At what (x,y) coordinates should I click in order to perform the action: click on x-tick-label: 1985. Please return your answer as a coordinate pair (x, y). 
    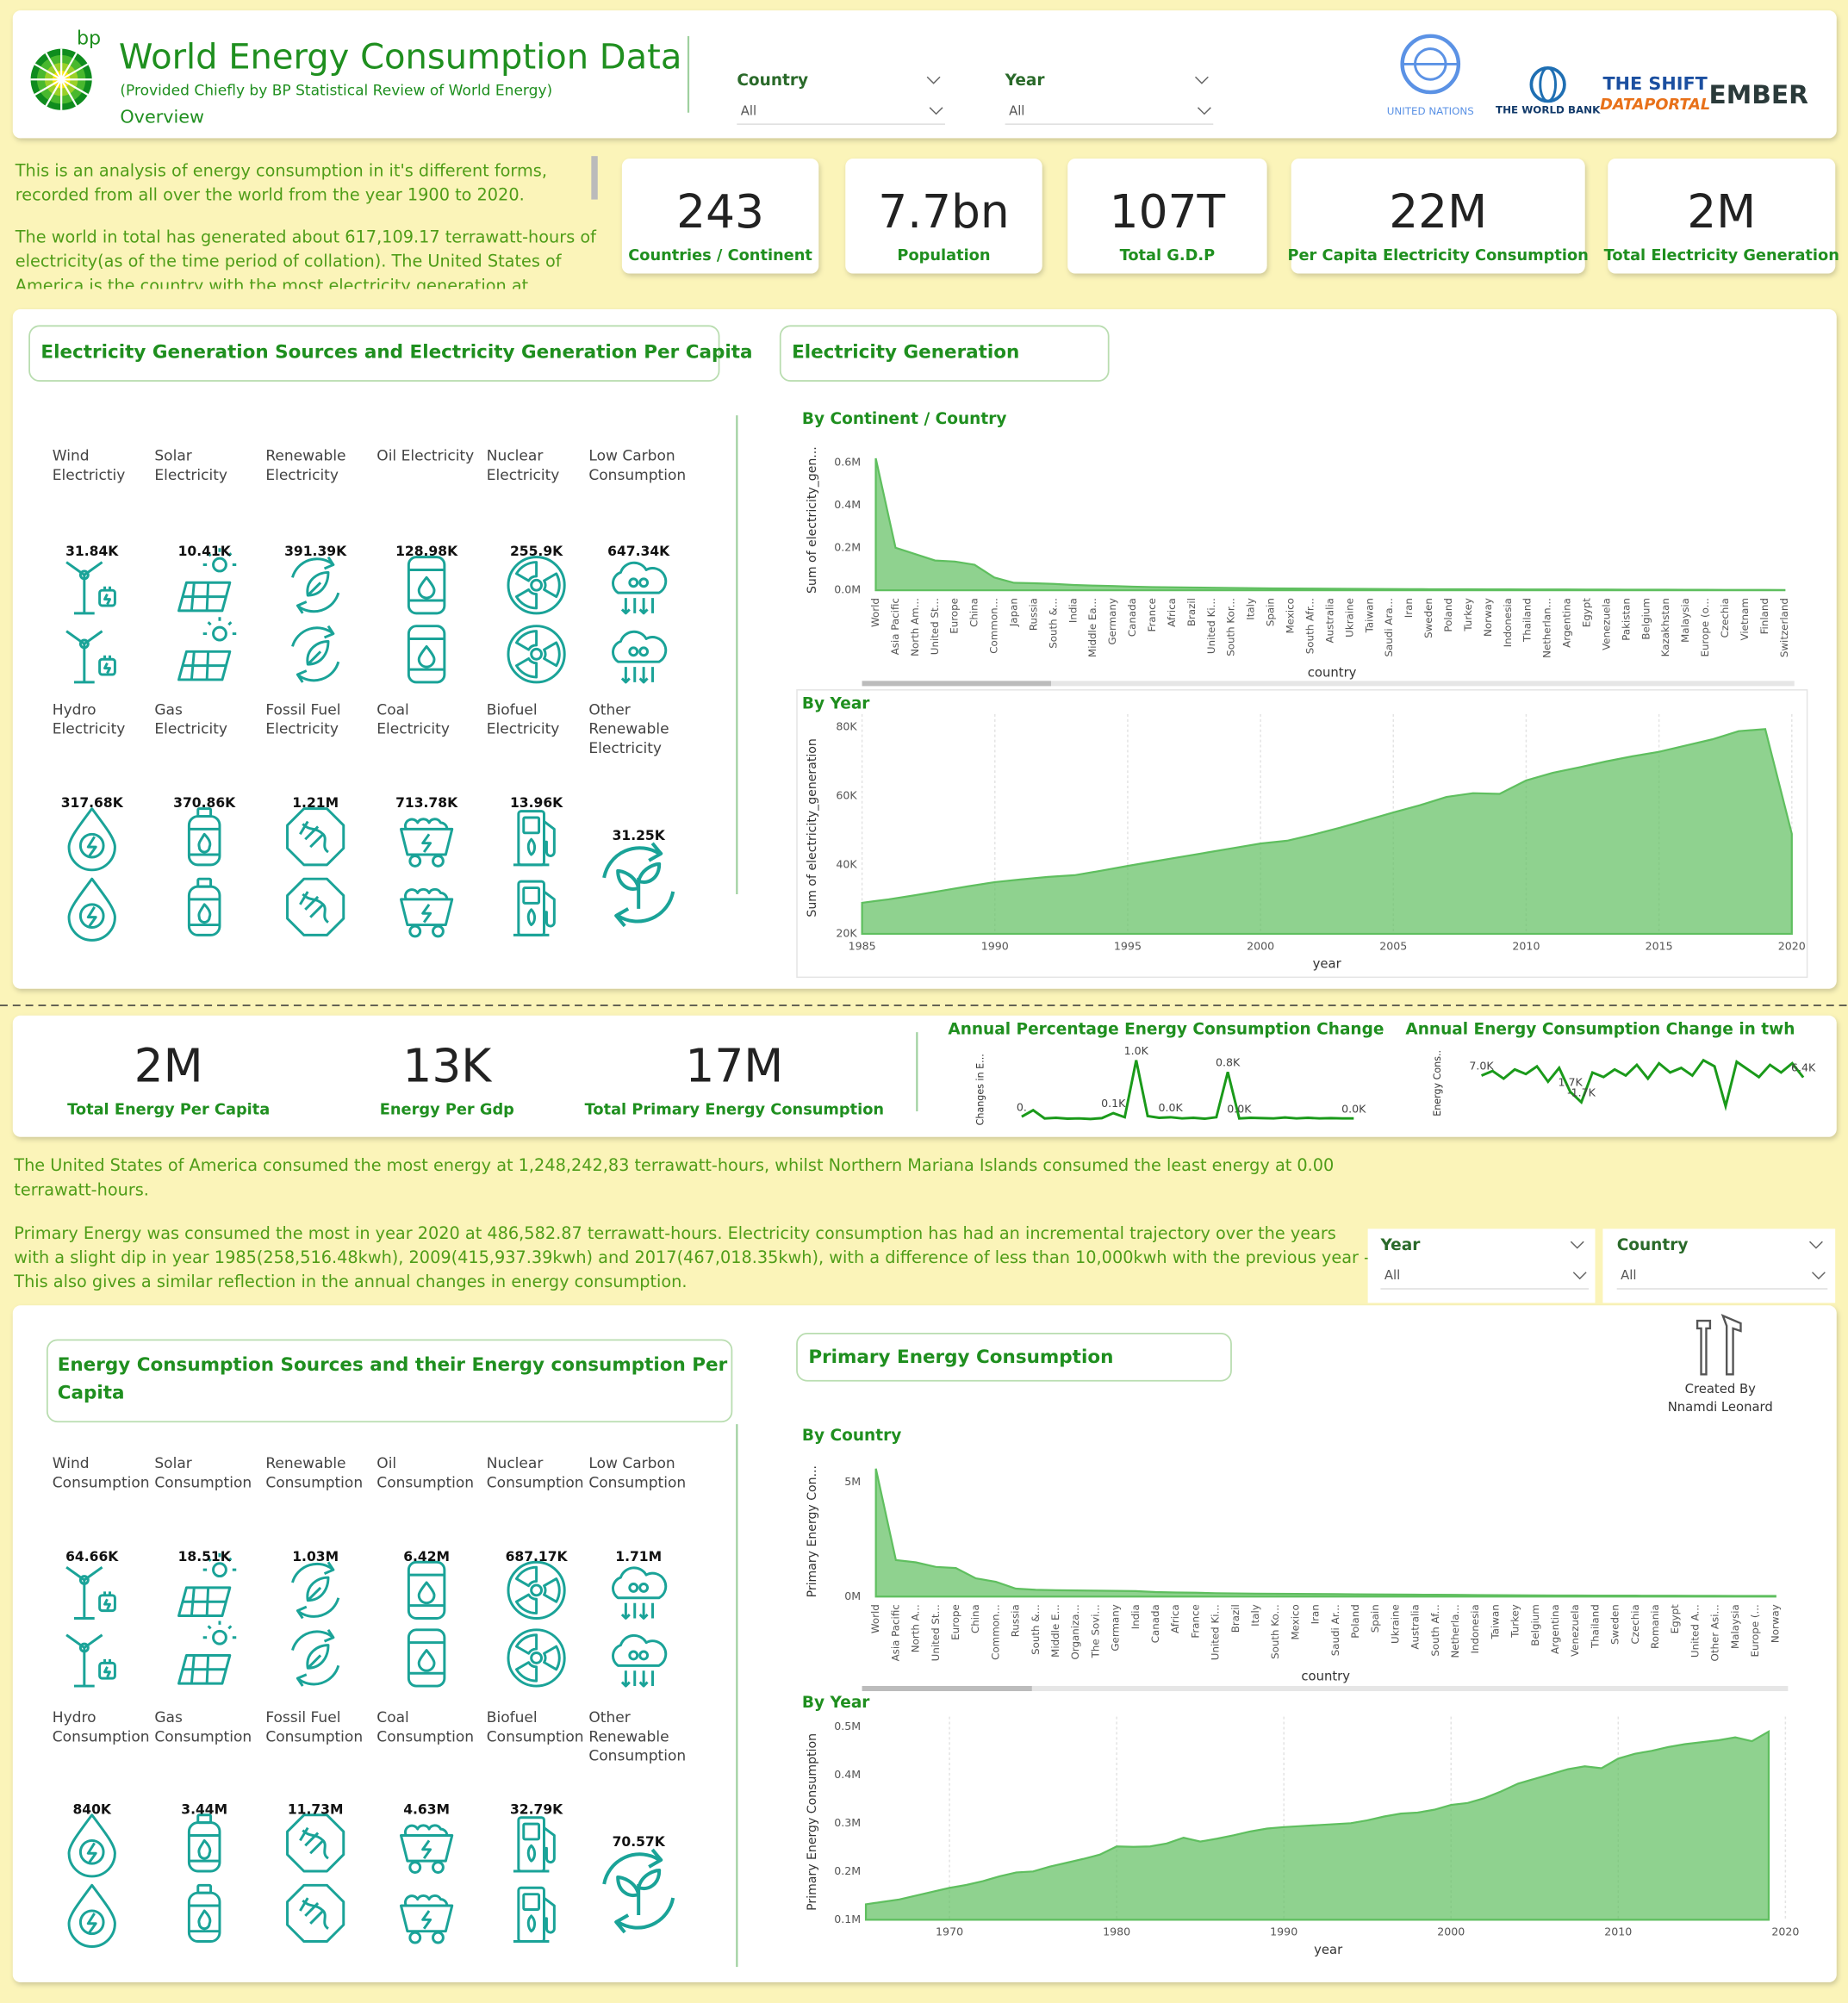
    Looking at the image, I should click on (863, 945).